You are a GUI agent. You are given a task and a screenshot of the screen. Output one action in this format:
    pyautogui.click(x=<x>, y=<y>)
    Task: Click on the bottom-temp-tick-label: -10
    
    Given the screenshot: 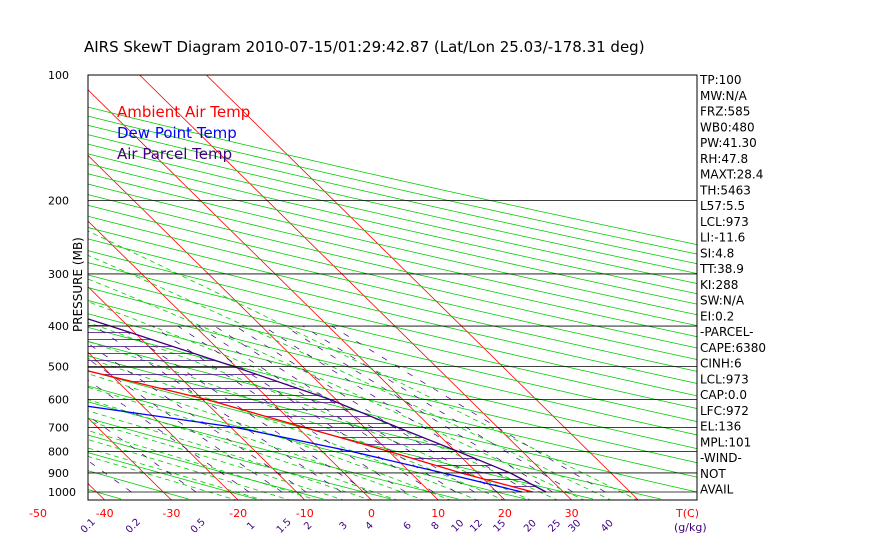 What is the action you would take?
    pyautogui.click(x=305, y=513)
    